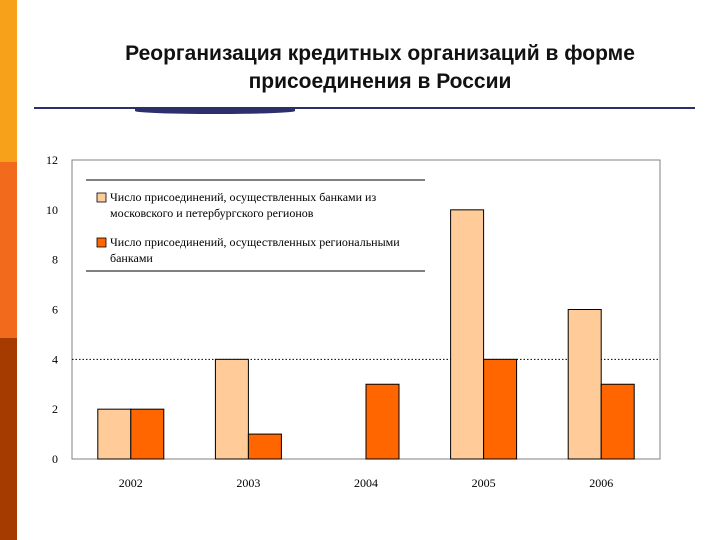 Image resolution: width=720 pixels, height=540 pixels. What do you see at coordinates (55, 409) in the screenshot?
I see `y-tick-label: 2` at bounding box center [55, 409].